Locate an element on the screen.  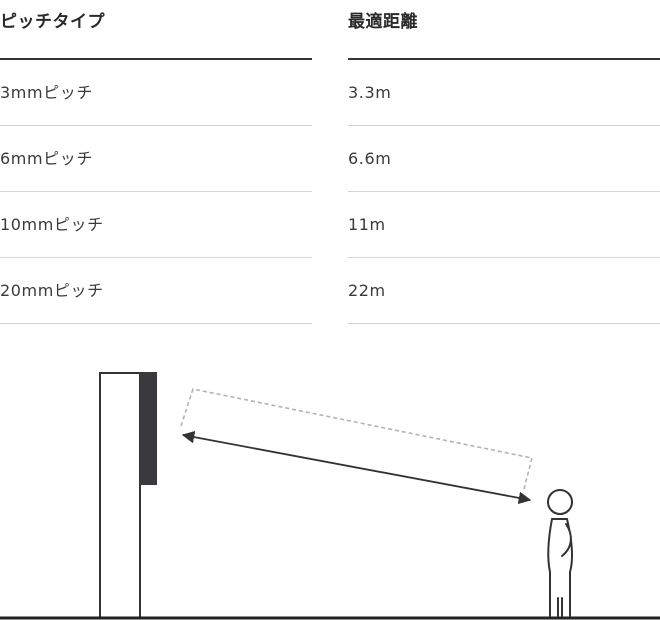
pitch-cell: 6mmピッチ is located at coordinates (156, 159).